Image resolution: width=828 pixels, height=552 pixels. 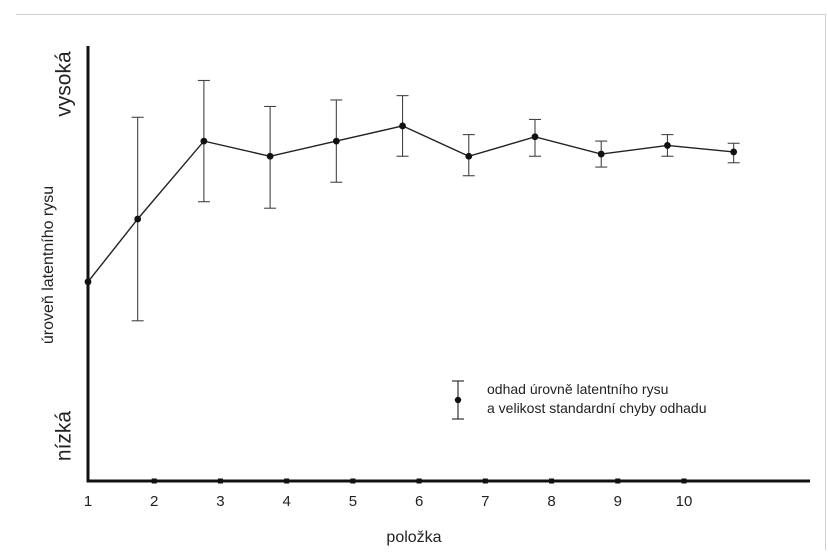 What do you see at coordinates (64, 84) in the screenshot?
I see `y-level-high-label: vysoká` at bounding box center [64, 84].